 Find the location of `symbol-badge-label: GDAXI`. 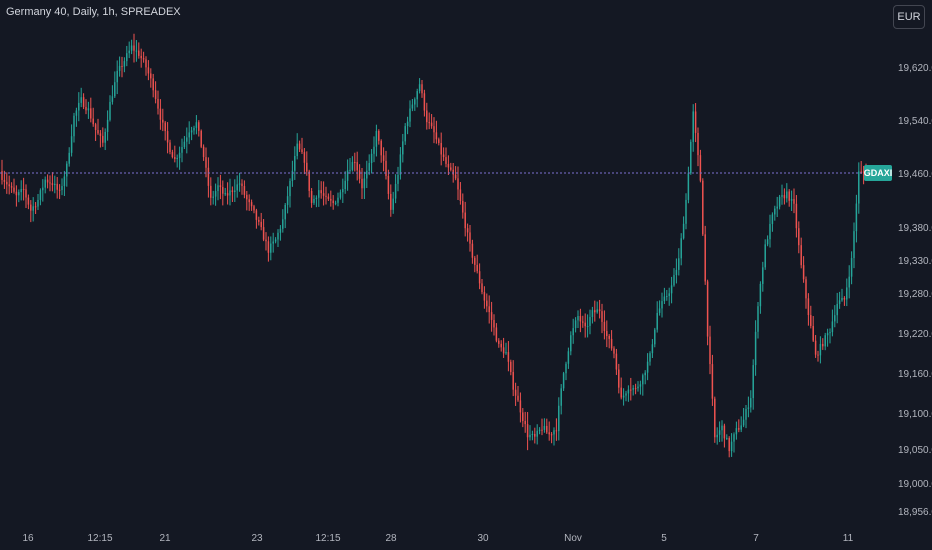

symbol-badge-label: GDAXI is located at coordinates (878, 173).